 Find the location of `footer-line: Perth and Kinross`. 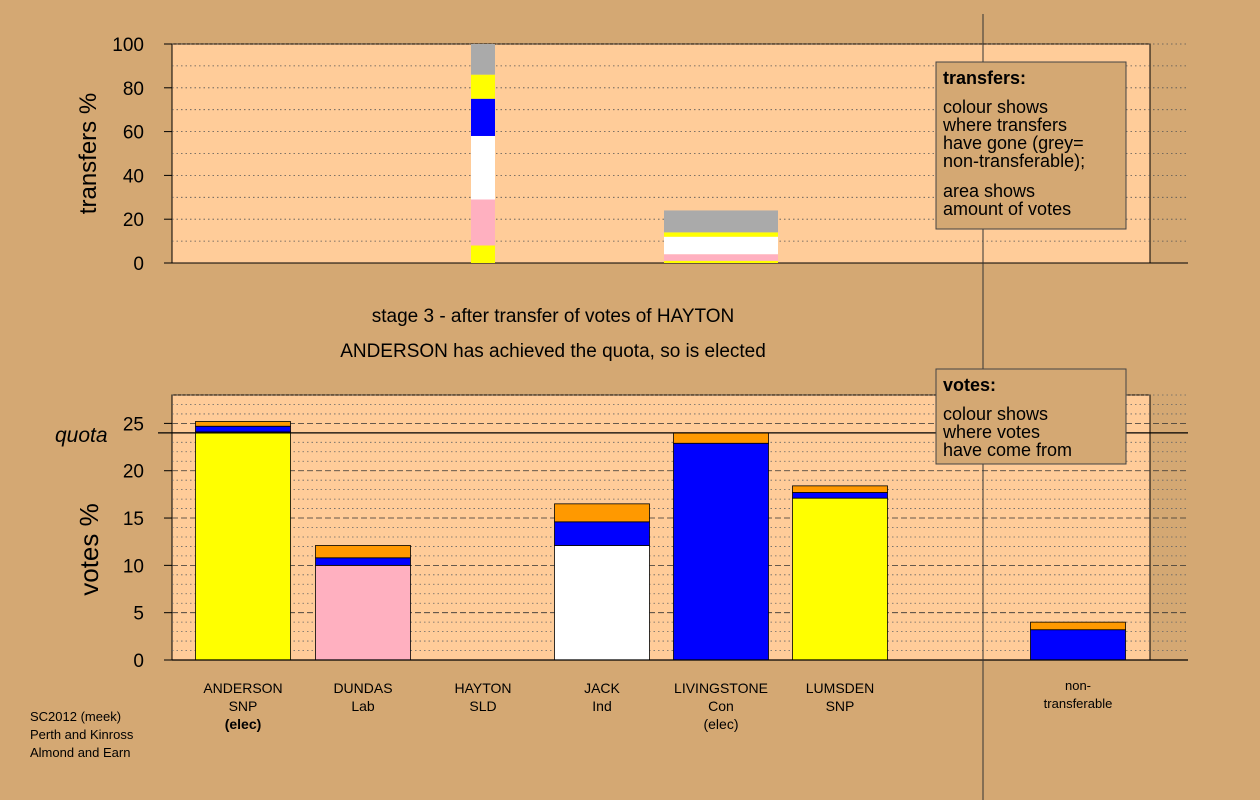

footer-line: Perth and Kinross is located at coordinates (82, 734).